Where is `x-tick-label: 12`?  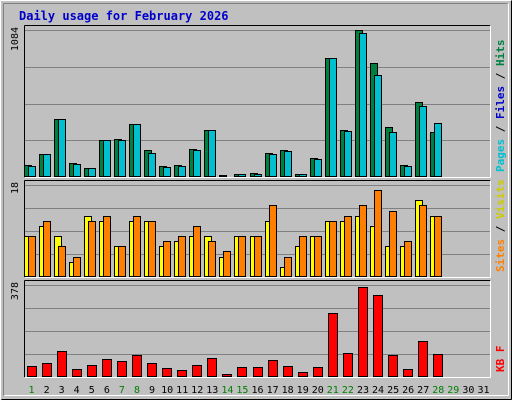
x-tick-label: 12 is located at coordinates (197, 390).